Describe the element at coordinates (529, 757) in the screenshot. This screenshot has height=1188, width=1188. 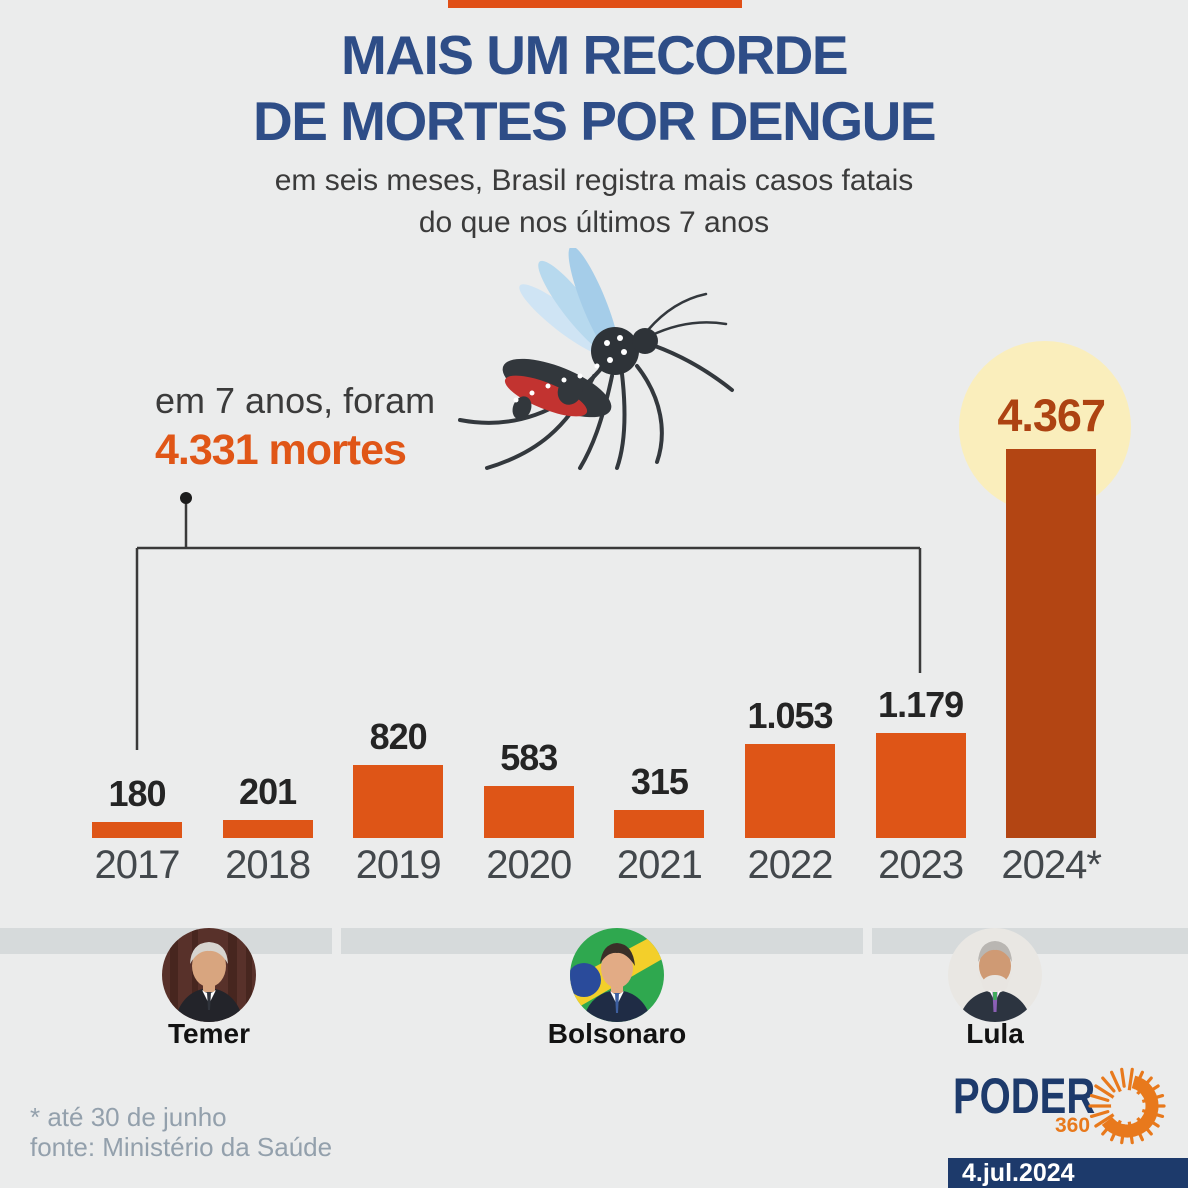
I see `bar-value-label: 583` at that location.